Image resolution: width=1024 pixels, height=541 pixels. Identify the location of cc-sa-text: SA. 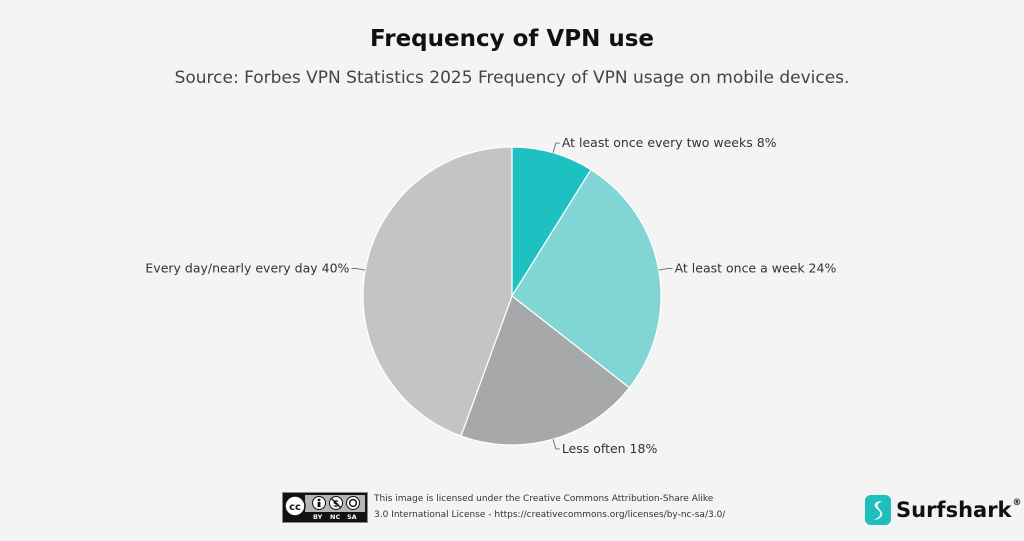
(352, 516).